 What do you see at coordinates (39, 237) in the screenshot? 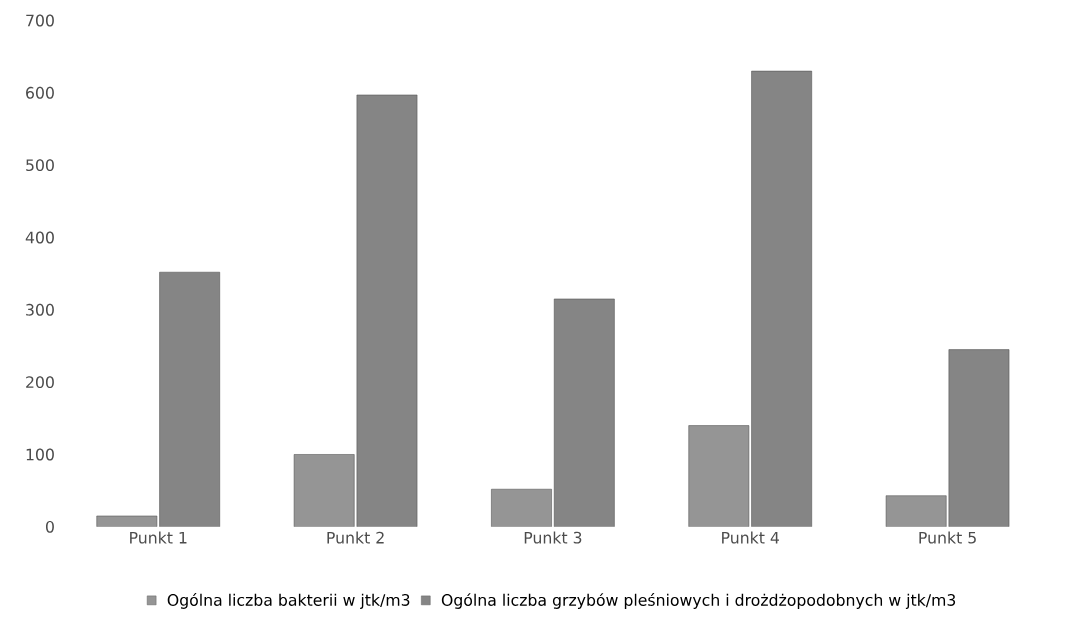
I see `y-tick-label: 400` at bounding box center [39, 237].